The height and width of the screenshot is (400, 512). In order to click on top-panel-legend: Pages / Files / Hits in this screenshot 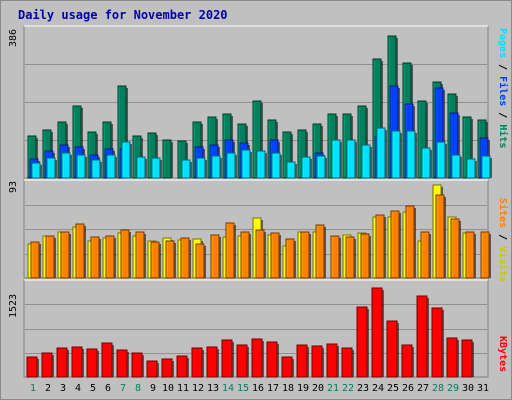, I will do `click(502, 88)`.